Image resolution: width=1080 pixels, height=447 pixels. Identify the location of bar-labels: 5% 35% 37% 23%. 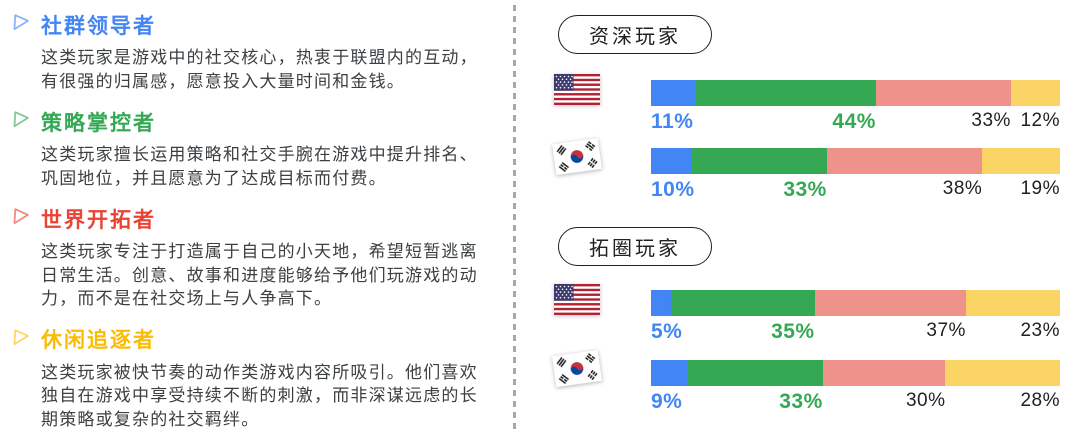
(855, 334).